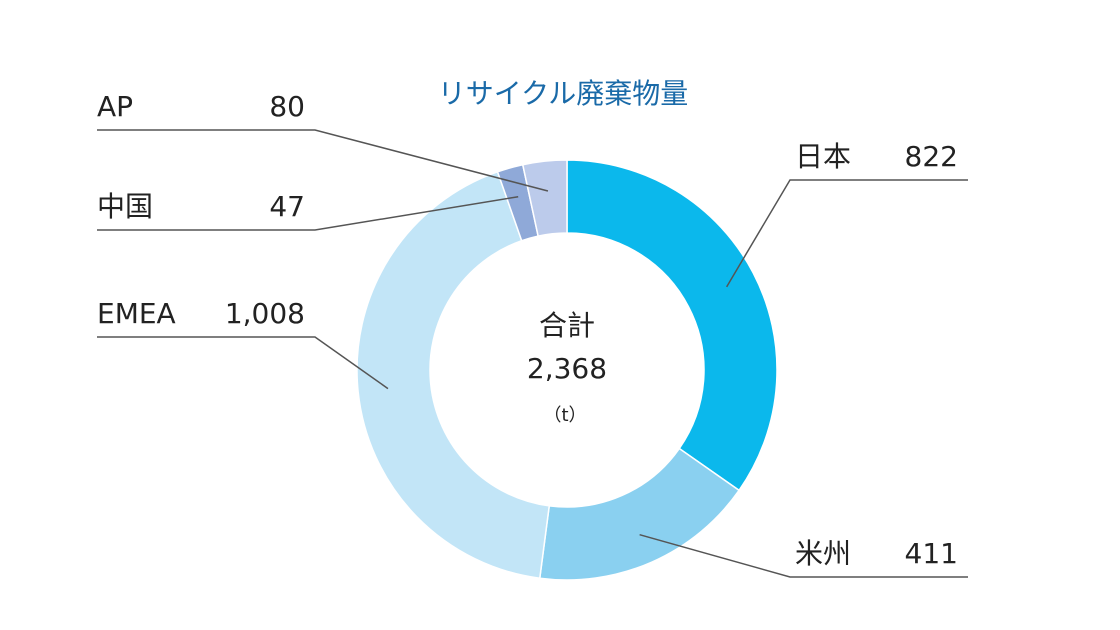  What do you see at coordinates (567, 368) in the screenshot?
I see `center-total: 2,368` at bounding box center [567, 368].